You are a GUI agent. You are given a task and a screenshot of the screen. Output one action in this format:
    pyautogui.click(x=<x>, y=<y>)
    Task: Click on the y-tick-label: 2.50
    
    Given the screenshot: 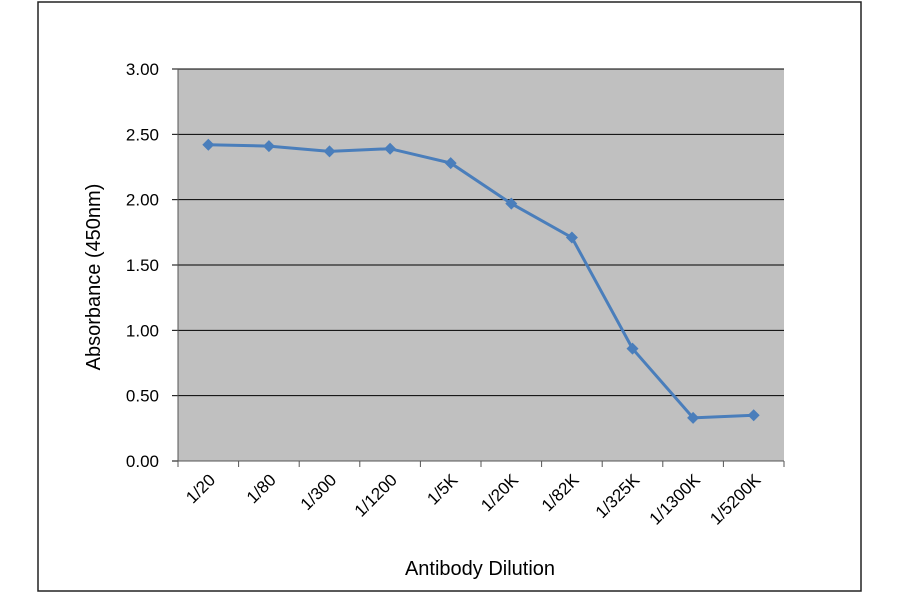 What is the action you would take?
    pyautogui.click(x=142, y=134)
    